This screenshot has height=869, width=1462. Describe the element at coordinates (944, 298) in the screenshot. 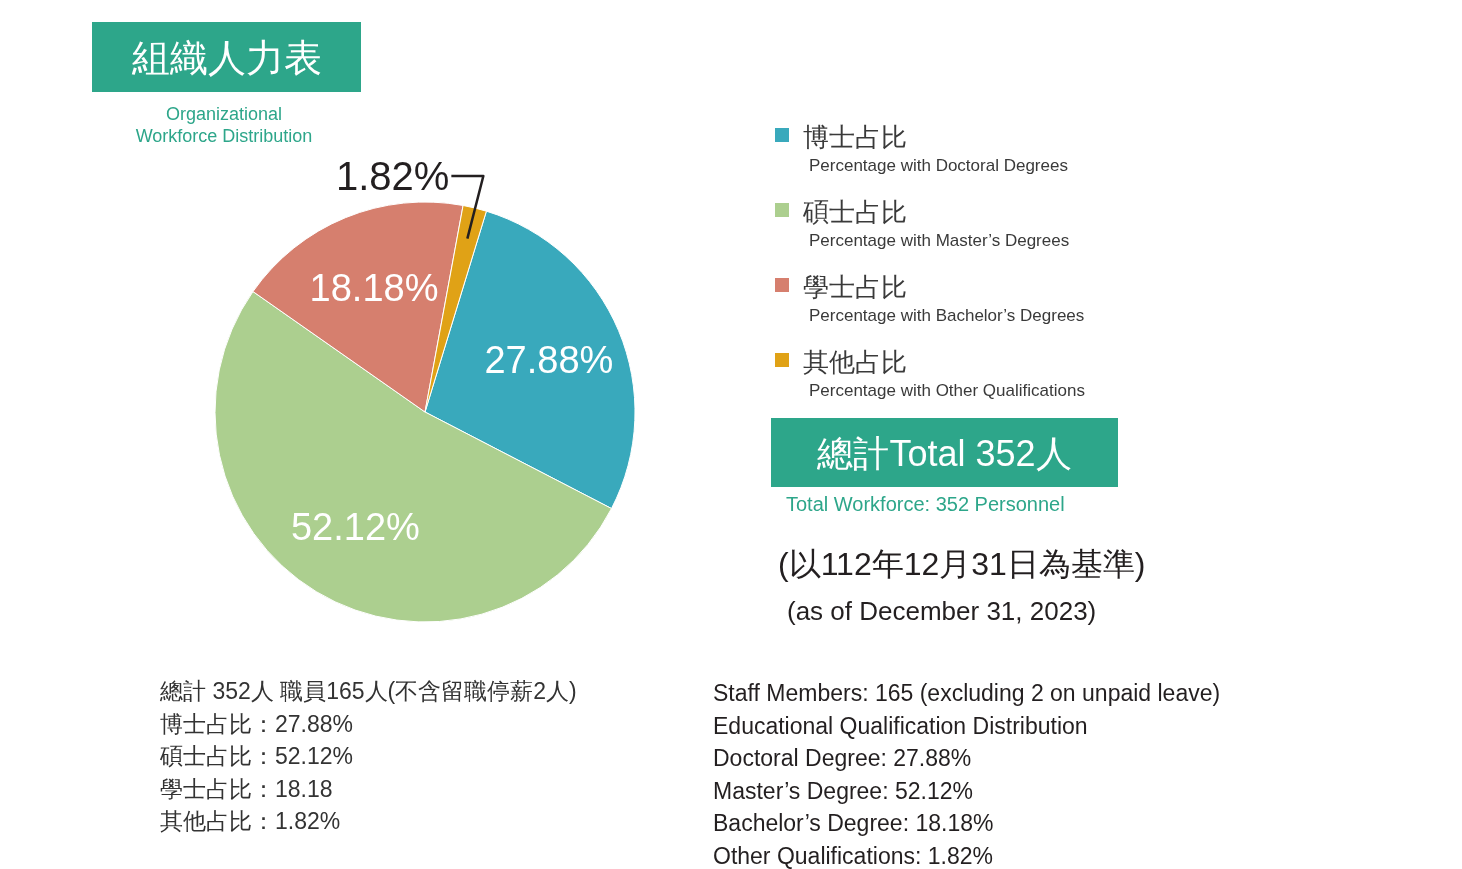

I see `legend-label: 學士占比 Percentage with Bachelor’s Degrees` at that location.